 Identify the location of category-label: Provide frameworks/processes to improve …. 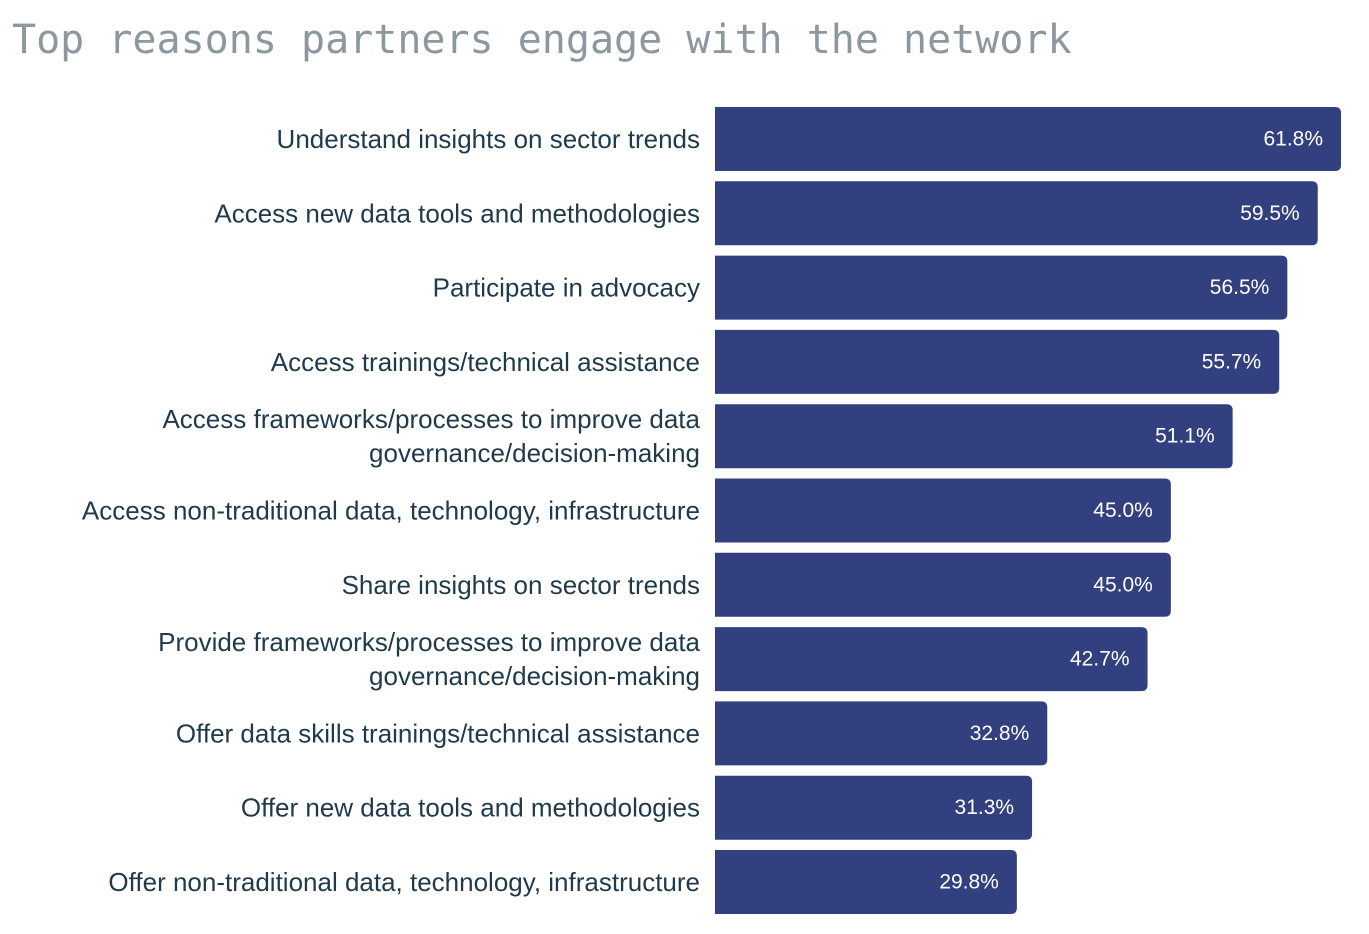
(429, 659).